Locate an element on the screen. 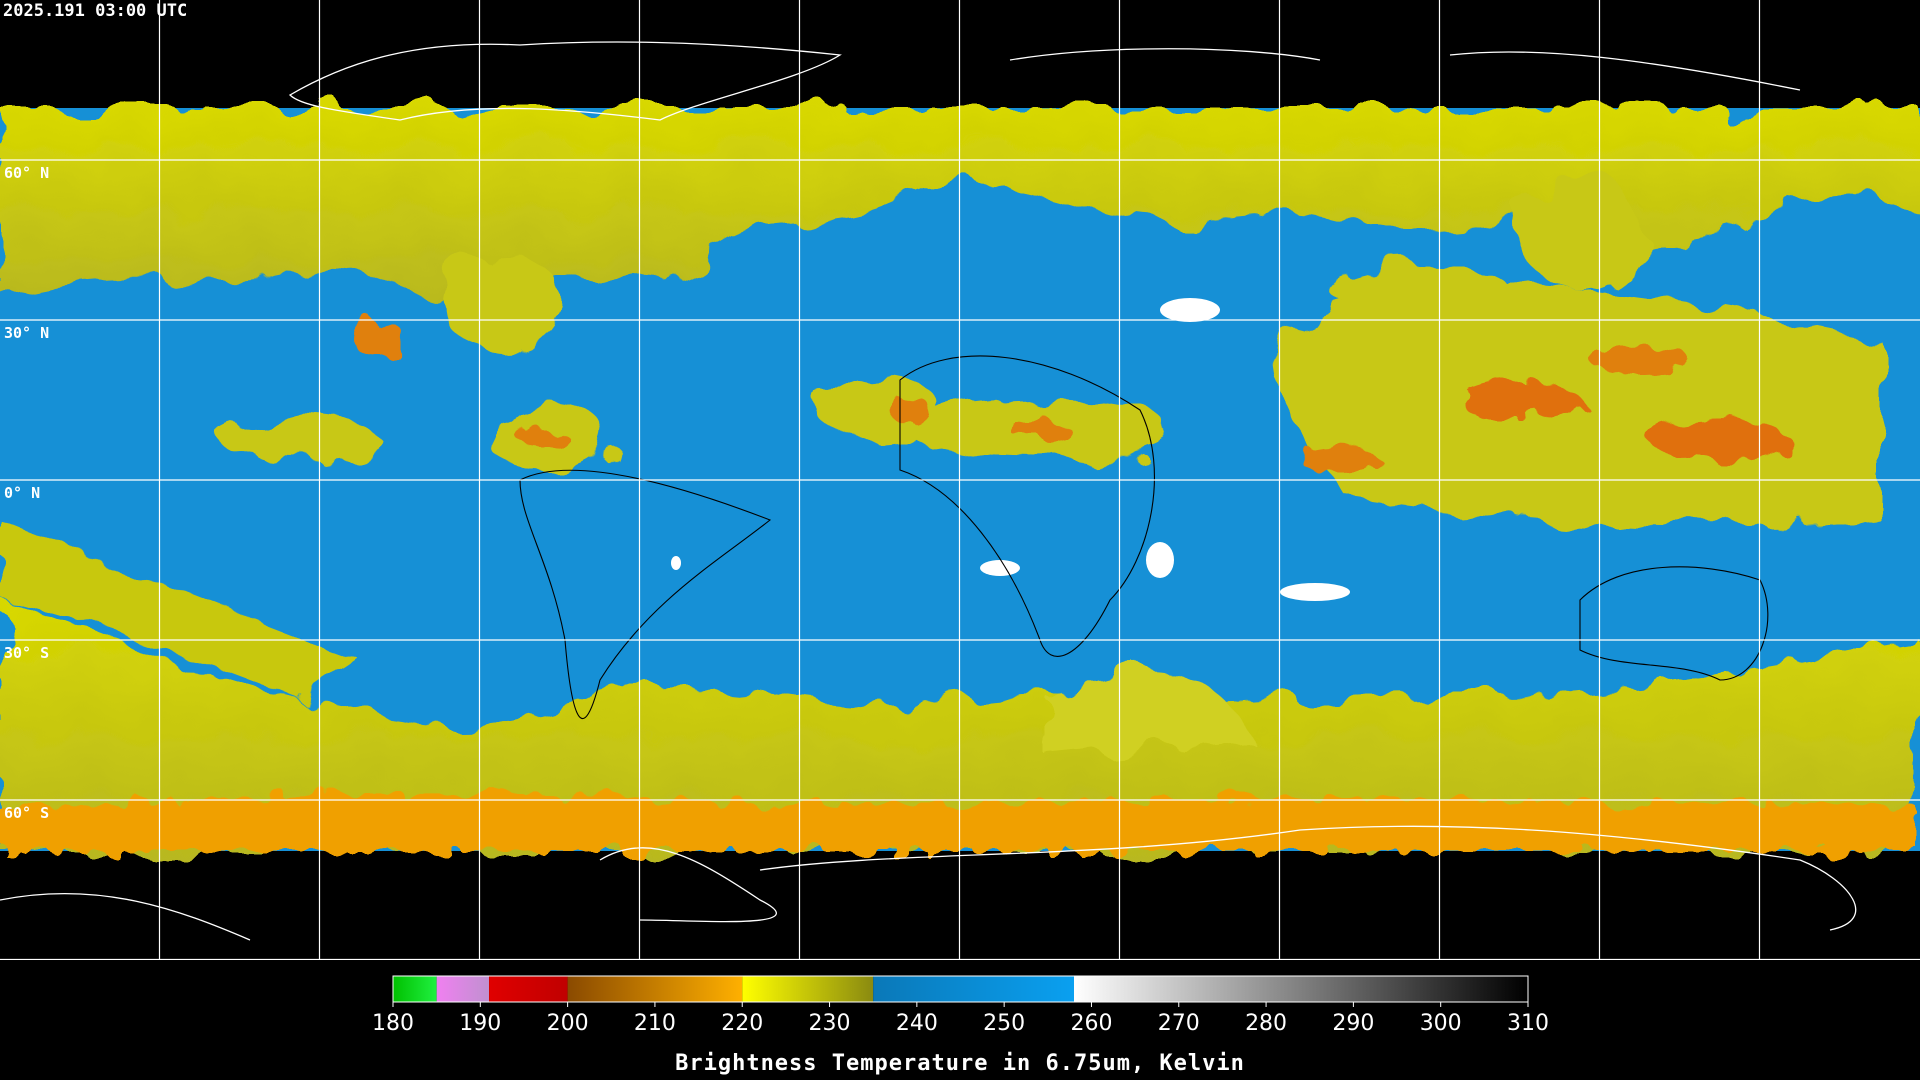  colorbar-tick-label: 270 is located at coordinates (1179, 1023).